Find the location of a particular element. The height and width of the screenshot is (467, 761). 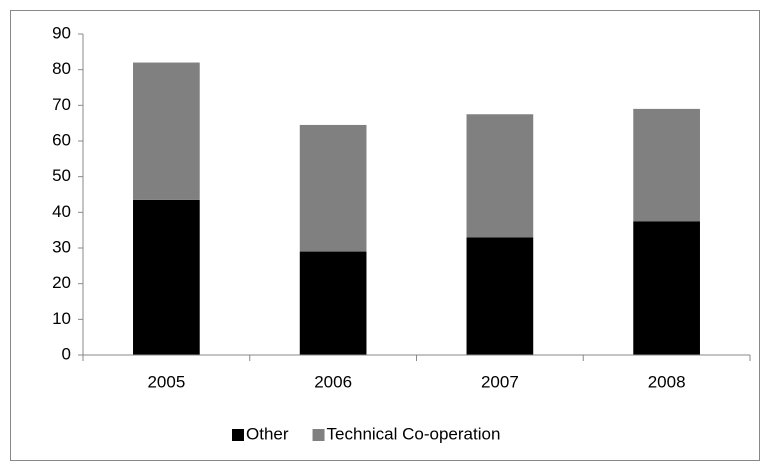

y-tick-label: 30 is located at coordinates (61, 246).